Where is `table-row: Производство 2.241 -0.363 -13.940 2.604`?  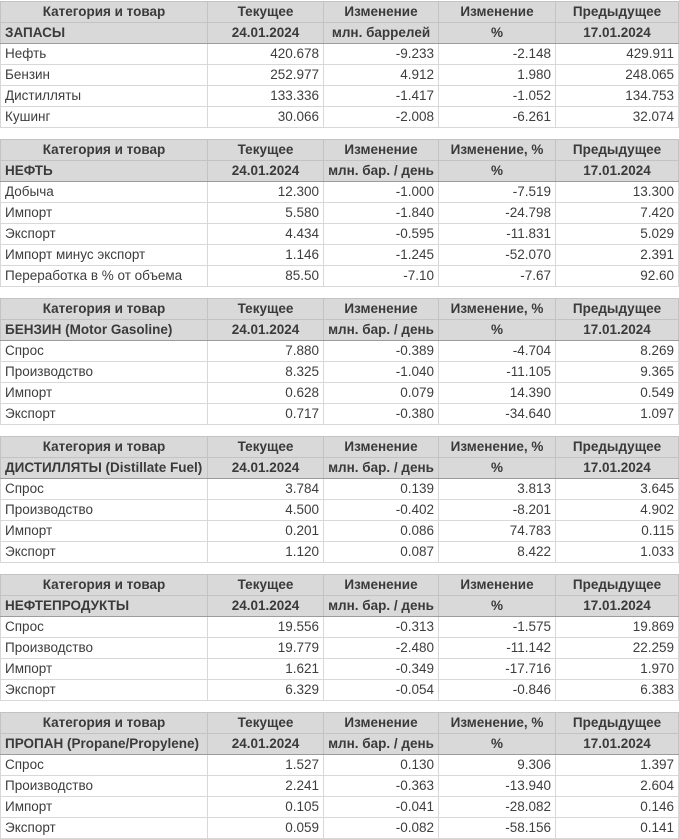
table-row: Производство 2.241 -0.363 -13.940 2.604 is located at coordinates (339, 786).